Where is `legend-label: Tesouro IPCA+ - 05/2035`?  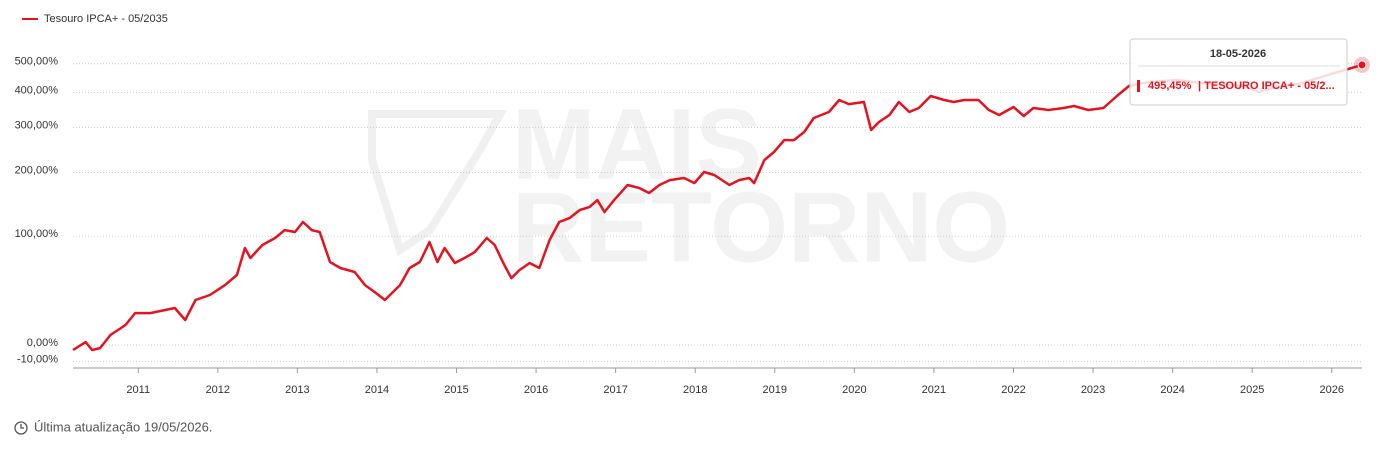 legend-label: Tesouro IPCA+ - 05/2035 is located at coordinates (106, 19).